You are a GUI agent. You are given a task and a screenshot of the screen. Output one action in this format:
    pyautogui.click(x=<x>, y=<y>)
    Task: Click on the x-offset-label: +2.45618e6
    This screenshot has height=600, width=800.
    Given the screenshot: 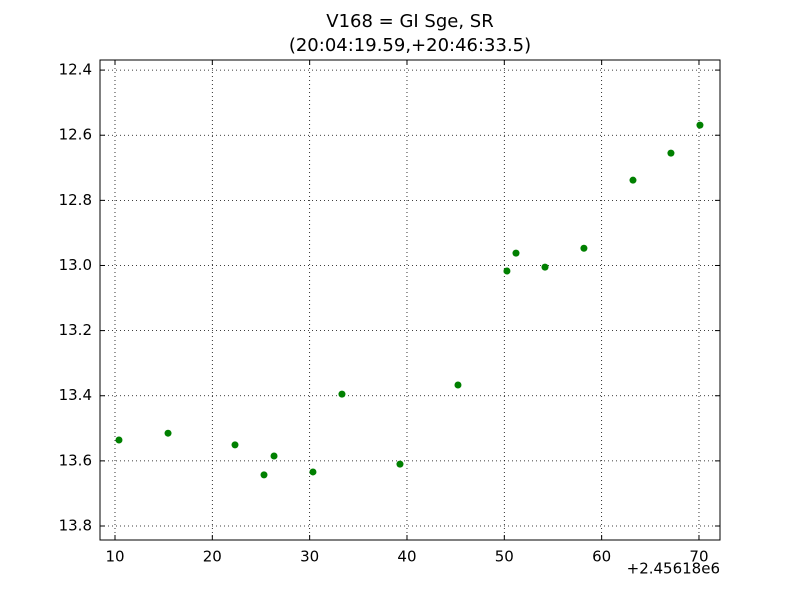 What is the action you would take?
    pyautogui.click(x=673, y=569)
    